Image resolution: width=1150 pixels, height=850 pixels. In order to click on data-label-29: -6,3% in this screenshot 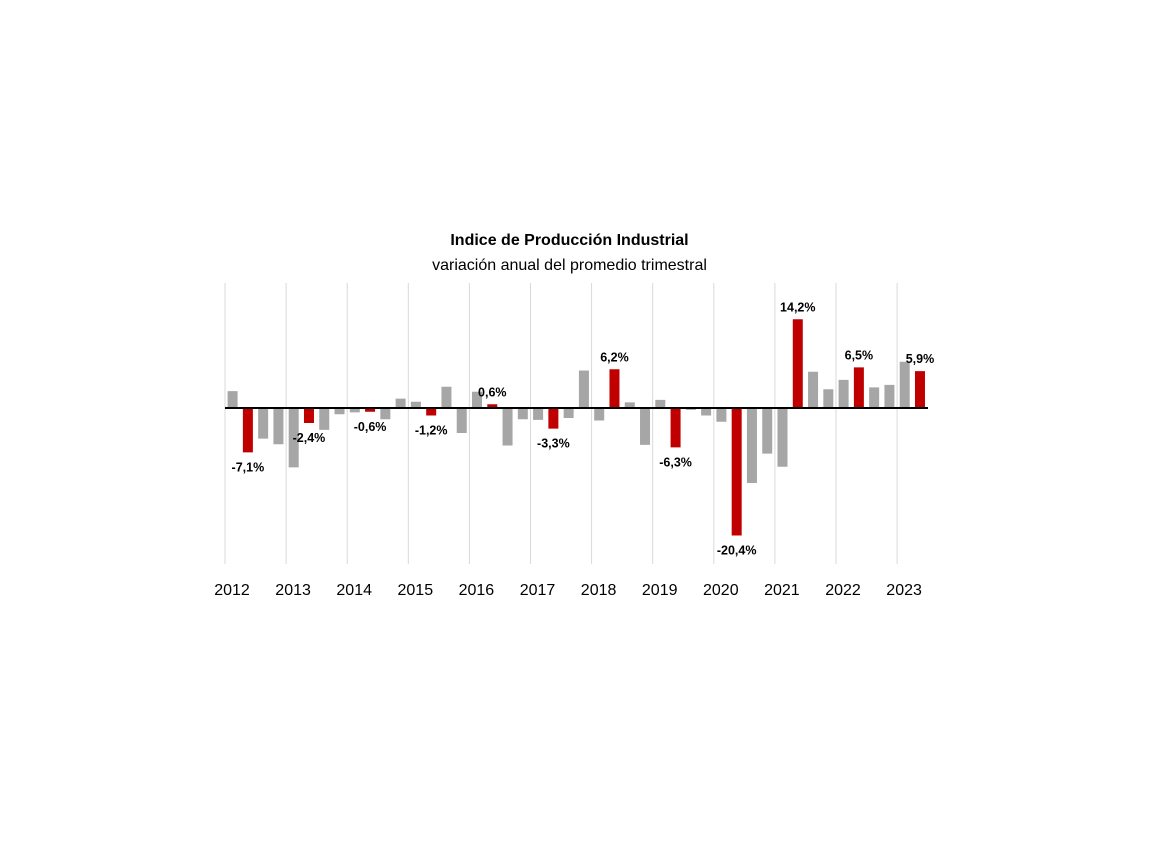, I will do `click(675, 462)`.